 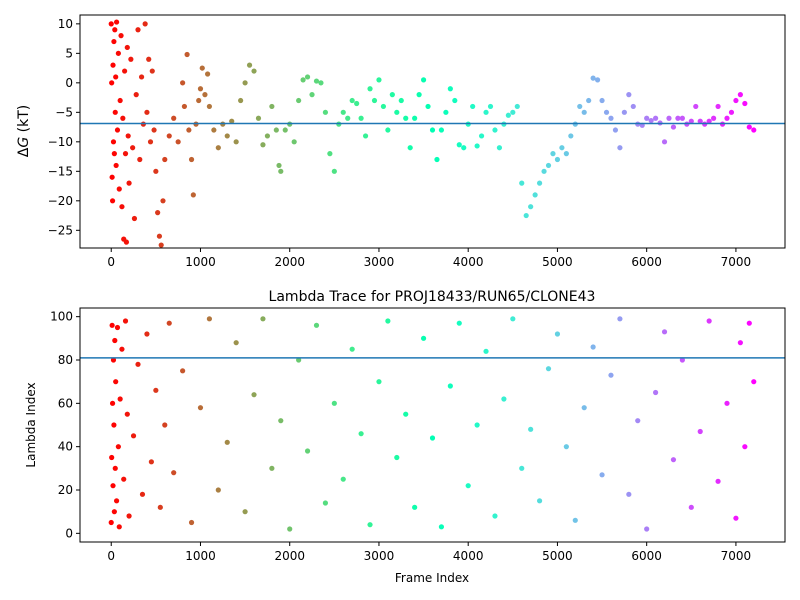 I want to click on delta-g-x-tick-label: 6000, so click(x=646, y=262).